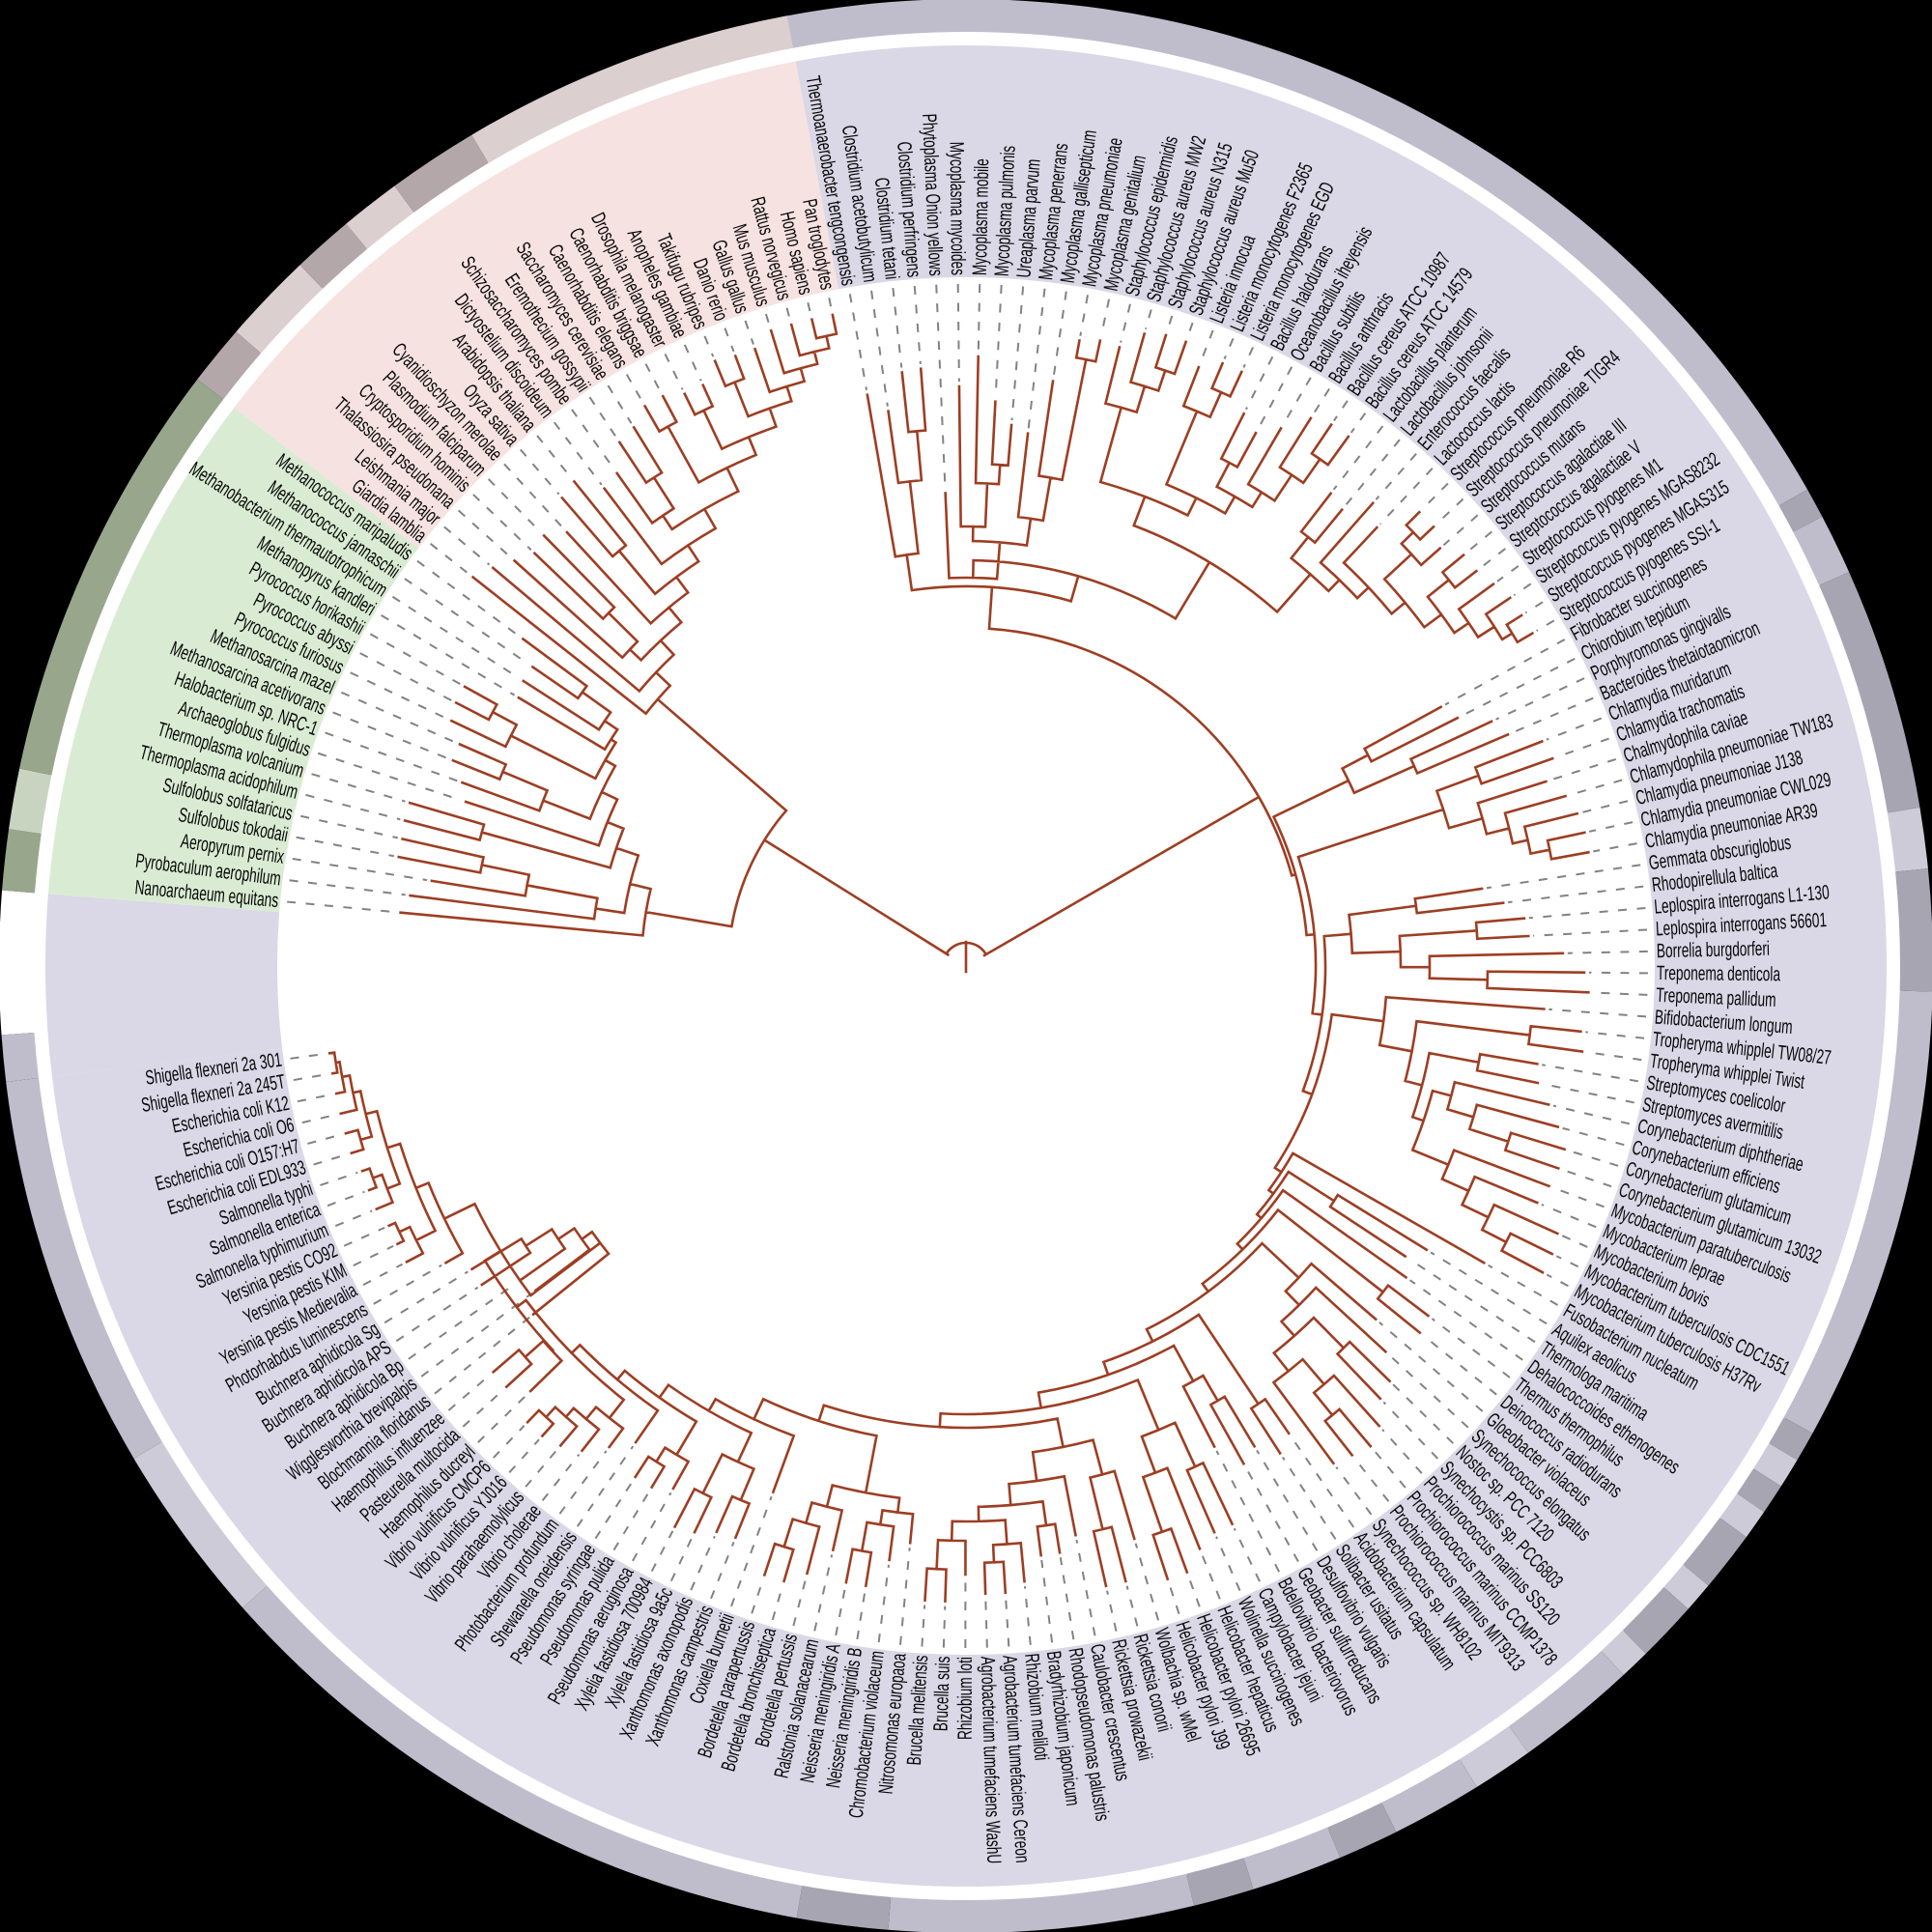  What do you see at coordinates (981, 216) in the screenshot?
I see `svg-text: Mycoplasma mobile` at bounding box center [981, 216].